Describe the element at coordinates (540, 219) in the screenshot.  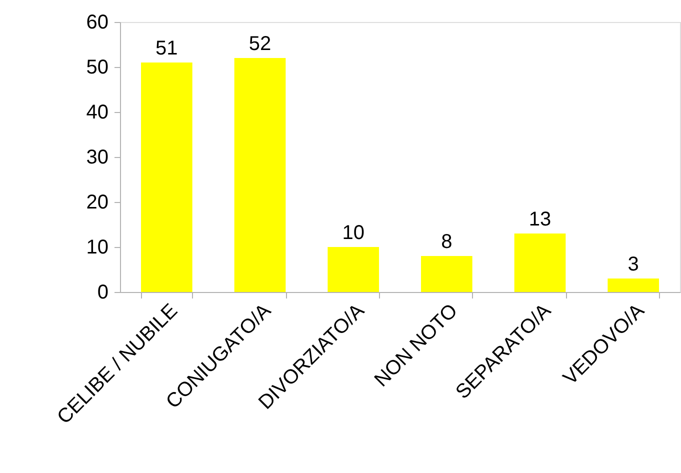
I see `data-label: 13` at that location.